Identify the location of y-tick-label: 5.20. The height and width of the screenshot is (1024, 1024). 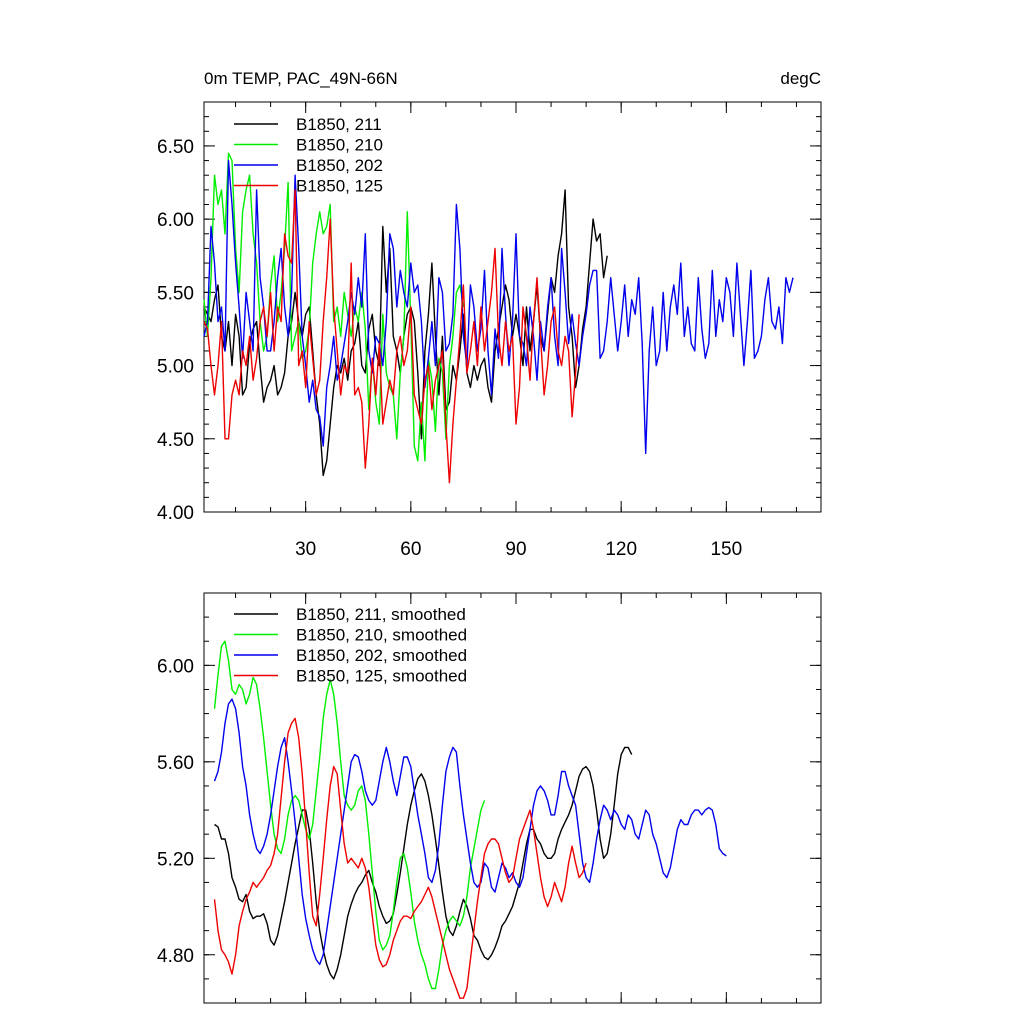
(175, 859).